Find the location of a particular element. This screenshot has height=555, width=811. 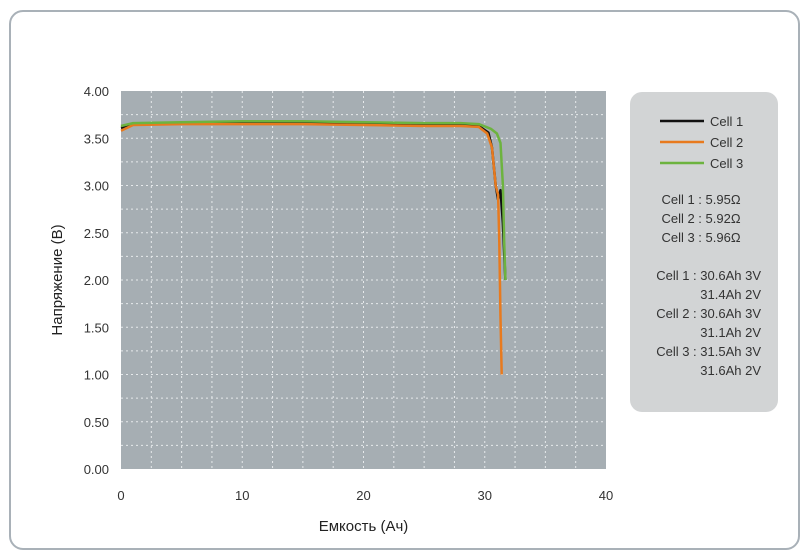

legend-entry: Cell 2 is located at coordinates (726, 142).